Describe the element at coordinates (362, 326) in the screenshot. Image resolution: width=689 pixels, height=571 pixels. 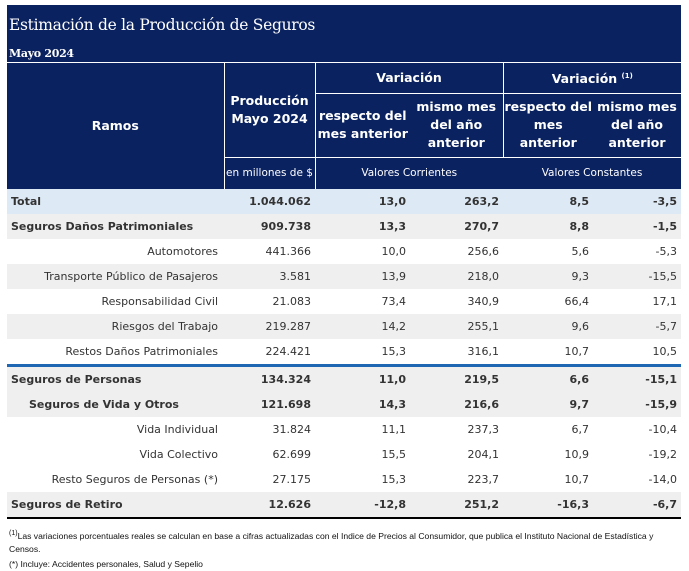
I see `var-mes-corriente: 14,2` at that location.